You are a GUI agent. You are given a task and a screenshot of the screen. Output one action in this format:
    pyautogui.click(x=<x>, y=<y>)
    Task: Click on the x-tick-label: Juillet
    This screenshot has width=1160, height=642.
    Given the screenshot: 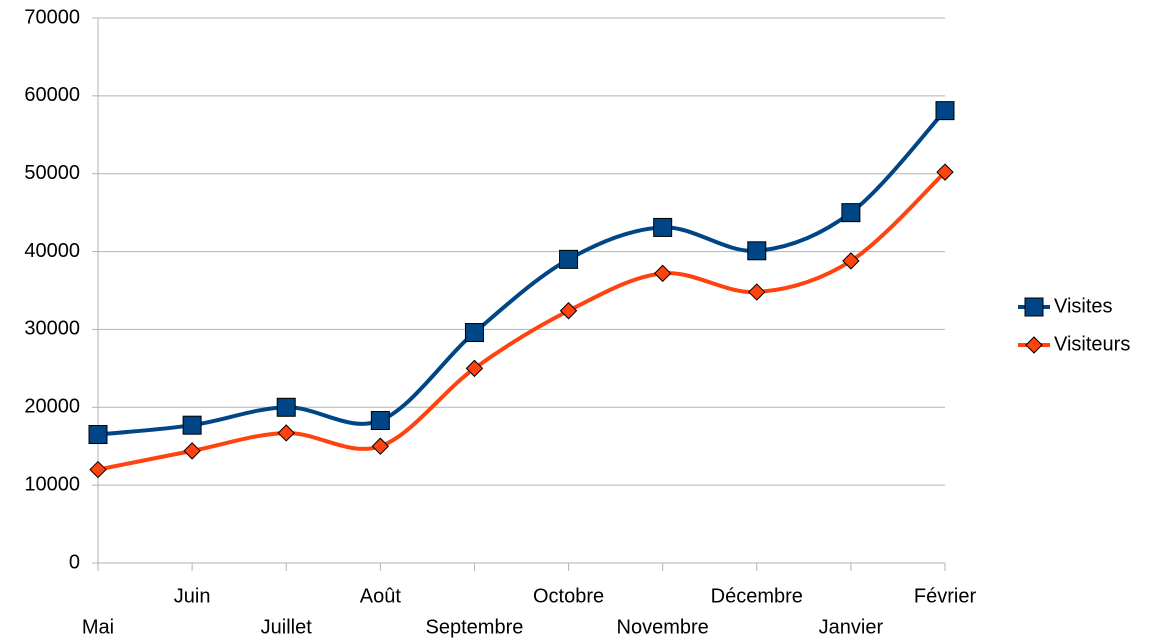 What is the action you would take?
    pyautogui.click(x=287, y=627)
    